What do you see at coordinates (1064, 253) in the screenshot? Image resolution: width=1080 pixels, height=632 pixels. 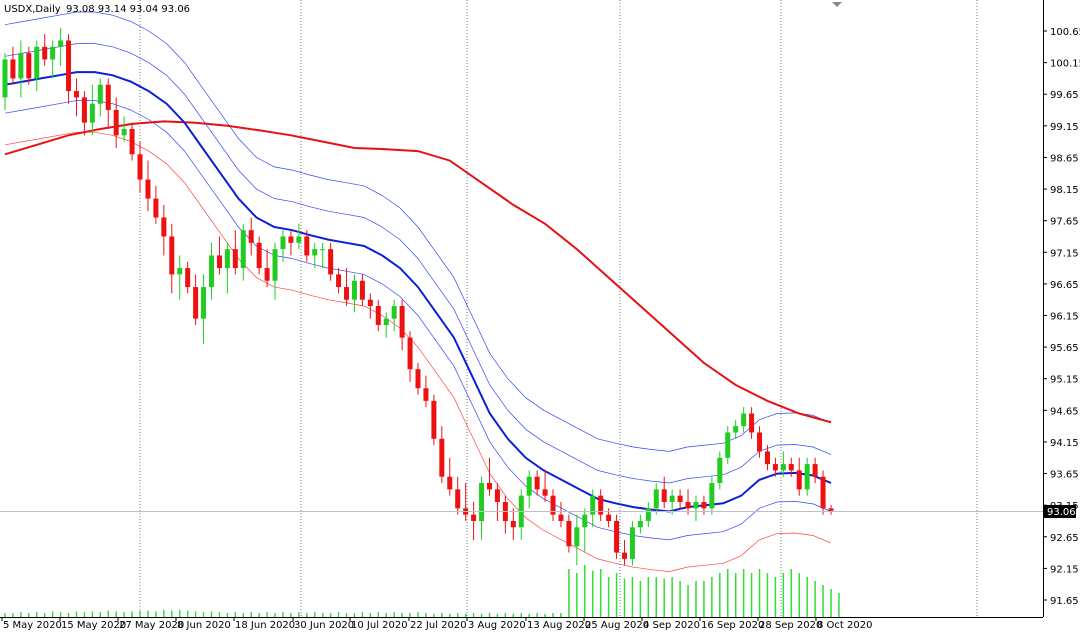 I see `price-tick-label: 97.15` at bounding box center [1064, 253].